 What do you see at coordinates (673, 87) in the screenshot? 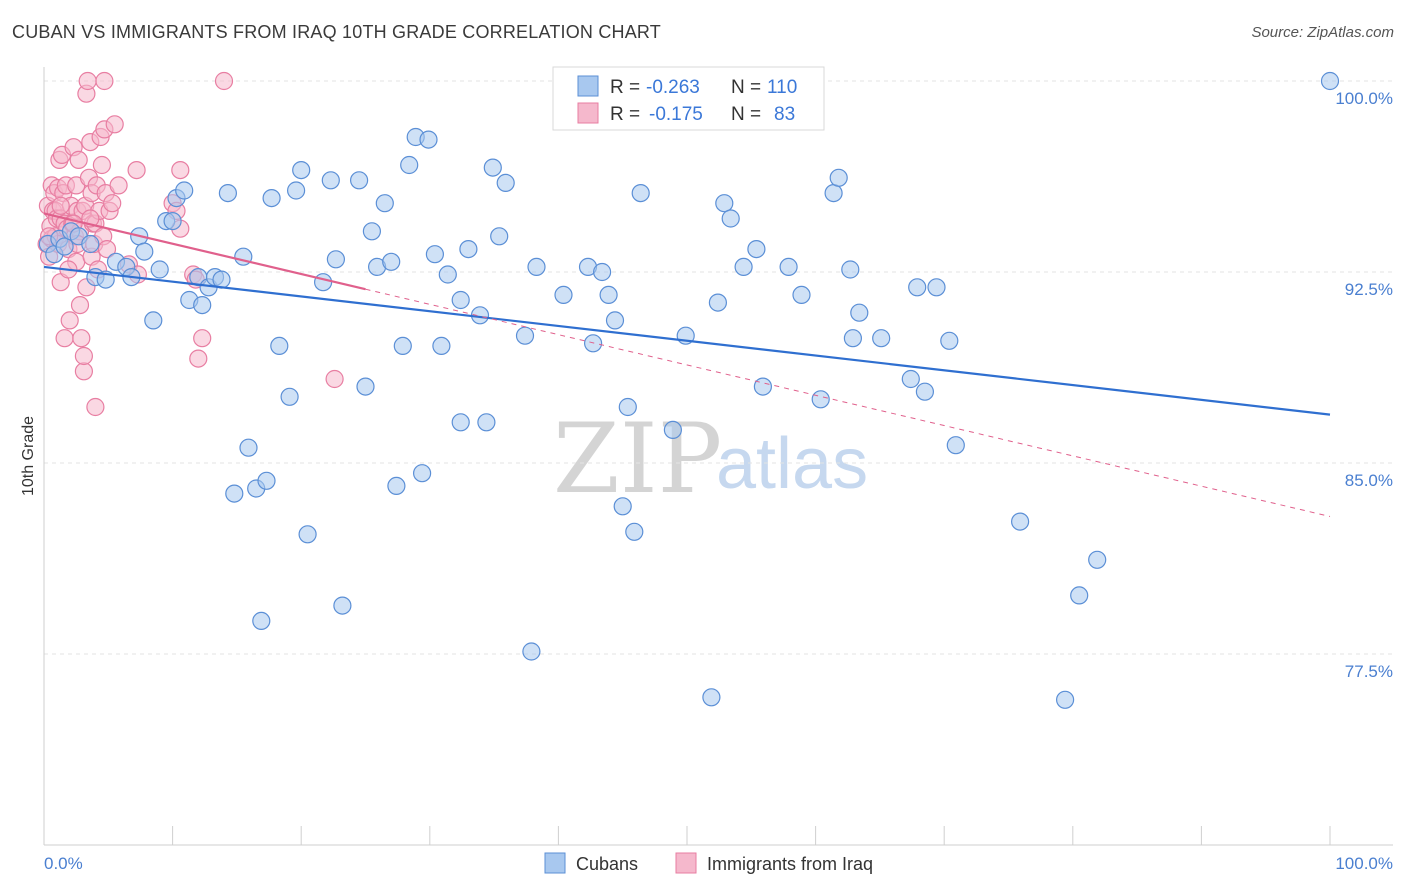
I see `legend-r-value-1: -0.263` at bounding box center [673, 87].